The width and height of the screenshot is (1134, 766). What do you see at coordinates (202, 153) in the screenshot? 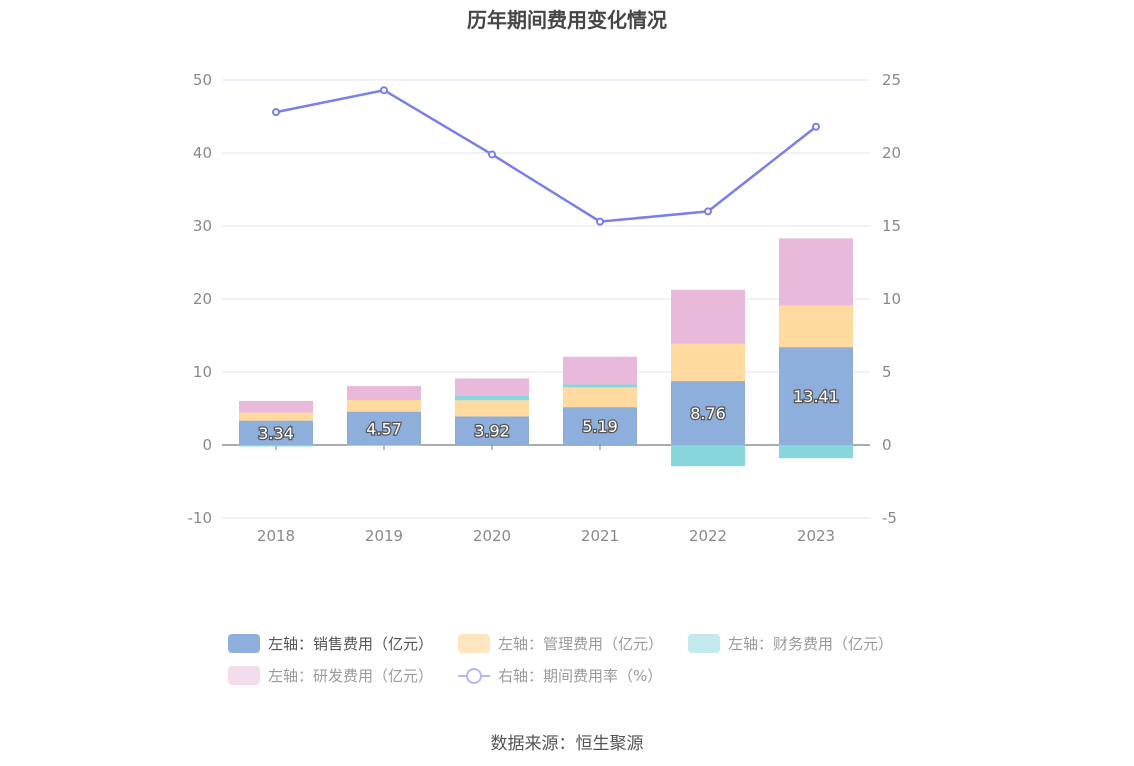
I see `left-tick-label: 40` at bounding box center [202, 153].